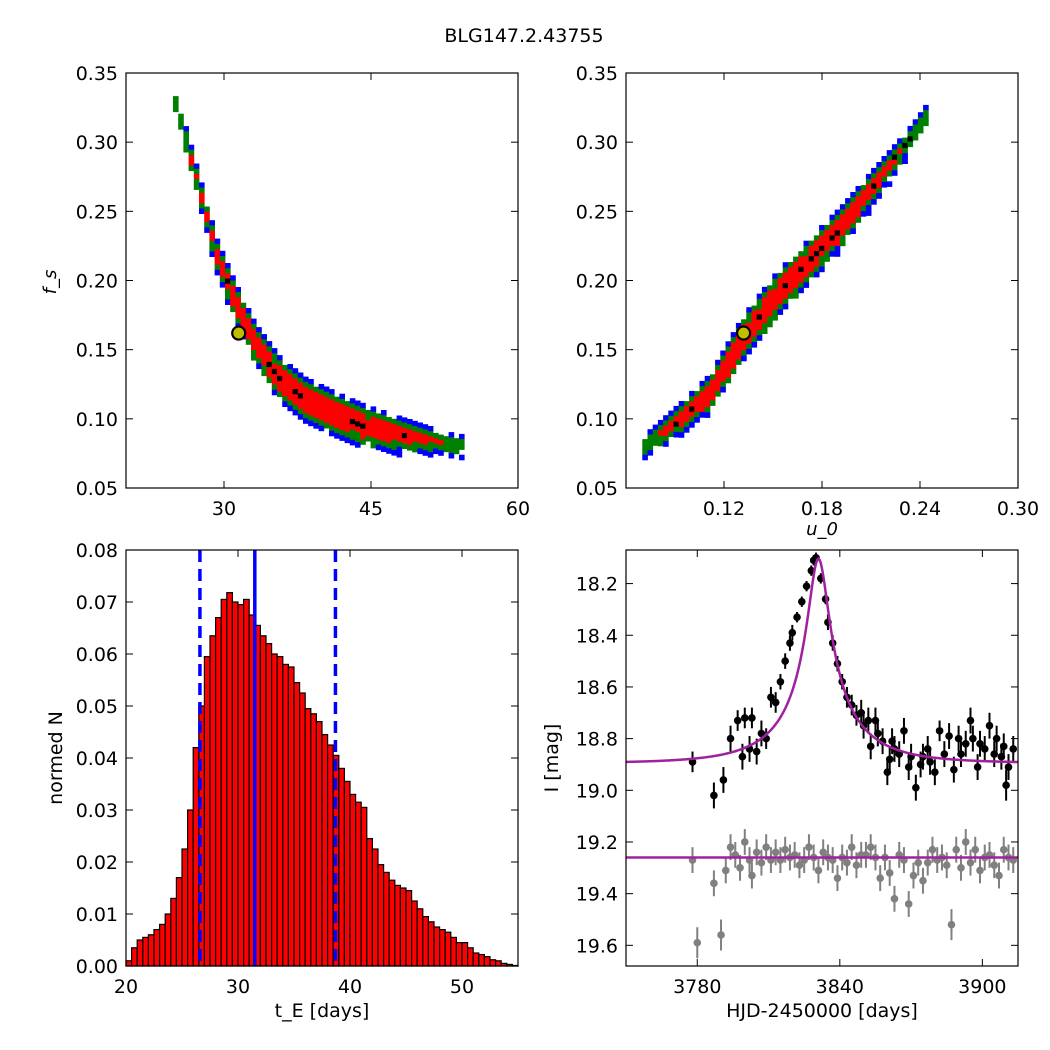  Describe the element at coordinates (597, 636) in the screenshot. I see `y-tick-label: 18.4` at that location.